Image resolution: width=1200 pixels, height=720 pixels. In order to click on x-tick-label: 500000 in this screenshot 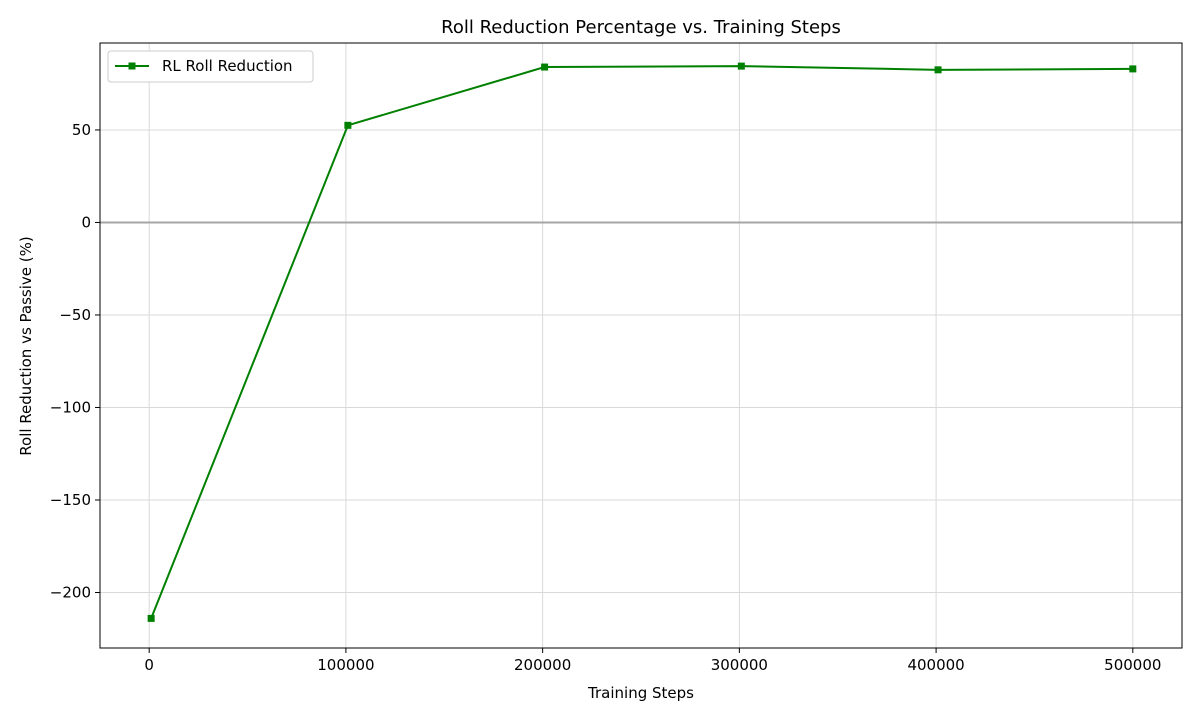, I will do `click(1132, 665)`.